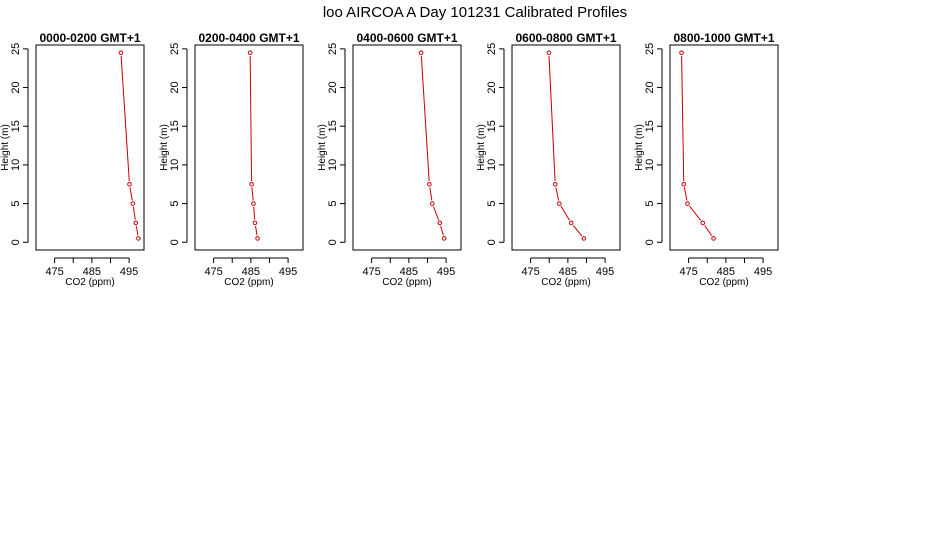 This screenshot has height=550, width=950. What do you see at coordinates (406, 38) in the screenshot?
I see `panel-title: 0400-0600 GMT+1` at bounding box center [406, 38].